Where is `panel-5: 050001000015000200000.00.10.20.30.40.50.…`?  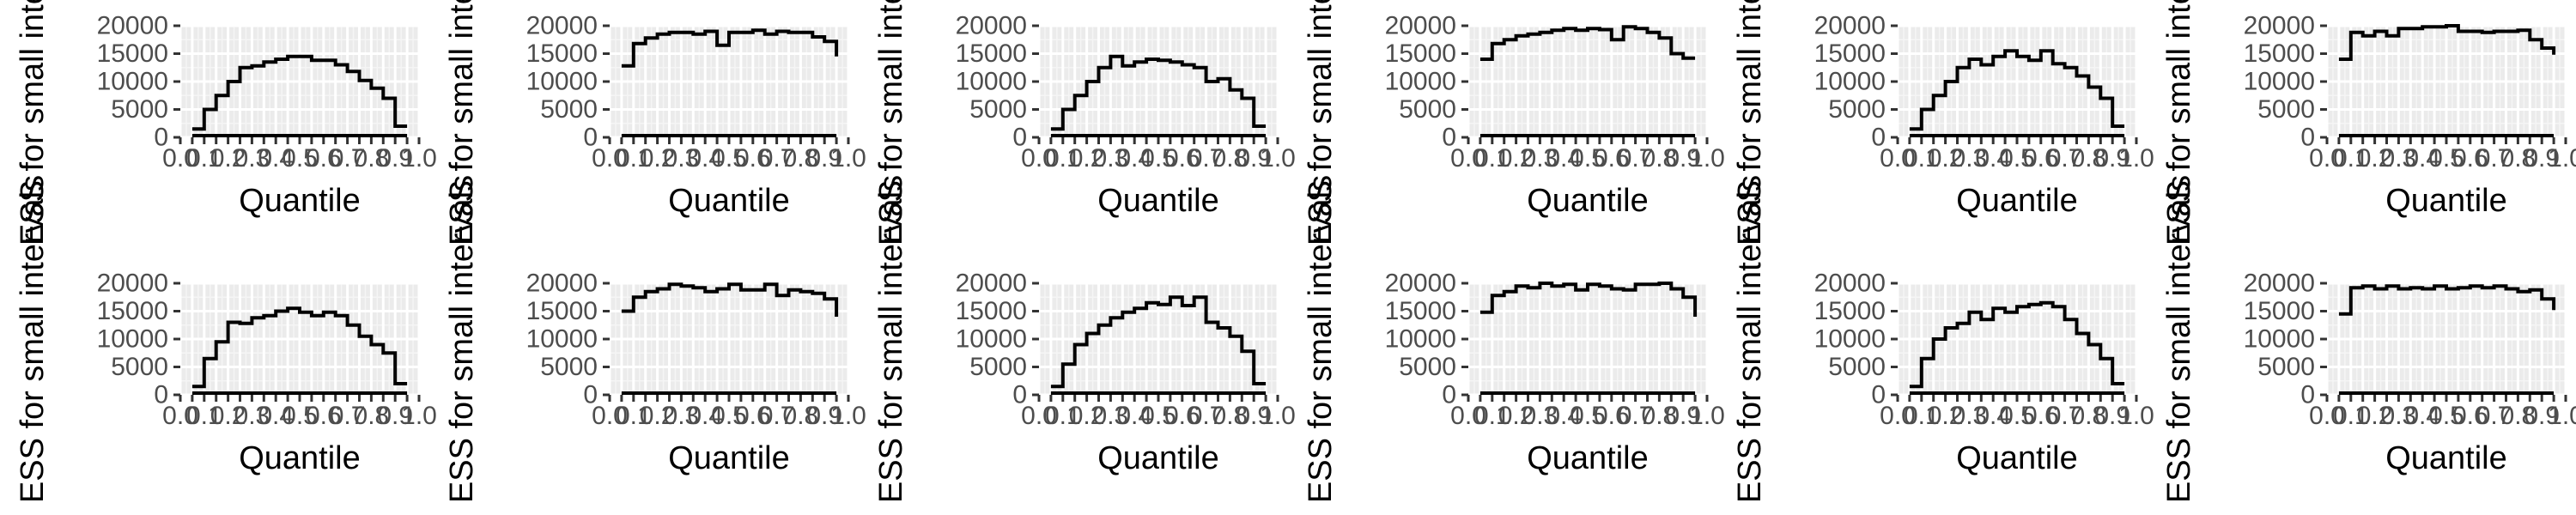 panel-5: 050001000015000200000.00.10.20.30.40.50.… is located at coordinates (1943, 122).